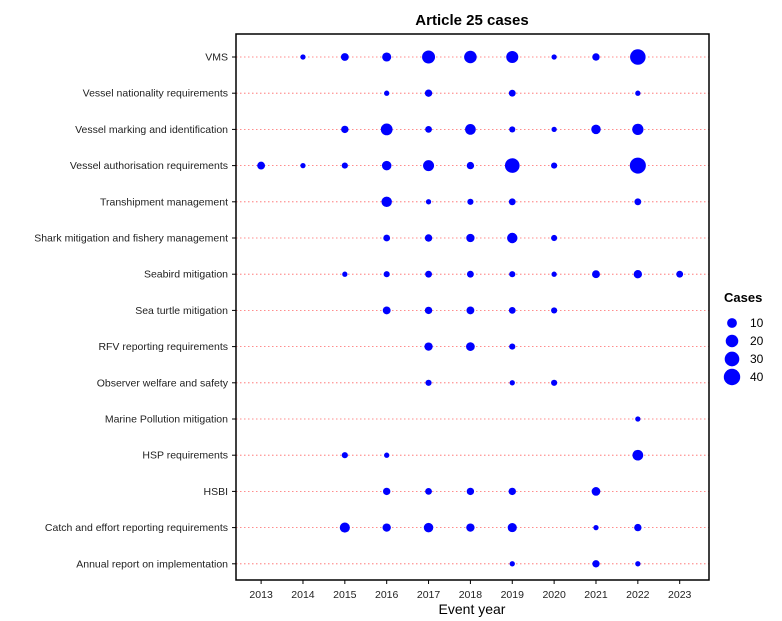  Describe the element at coordinates (181, 311) in the screenshot. I see `category-label: Sea turtle mitigation` at that location.